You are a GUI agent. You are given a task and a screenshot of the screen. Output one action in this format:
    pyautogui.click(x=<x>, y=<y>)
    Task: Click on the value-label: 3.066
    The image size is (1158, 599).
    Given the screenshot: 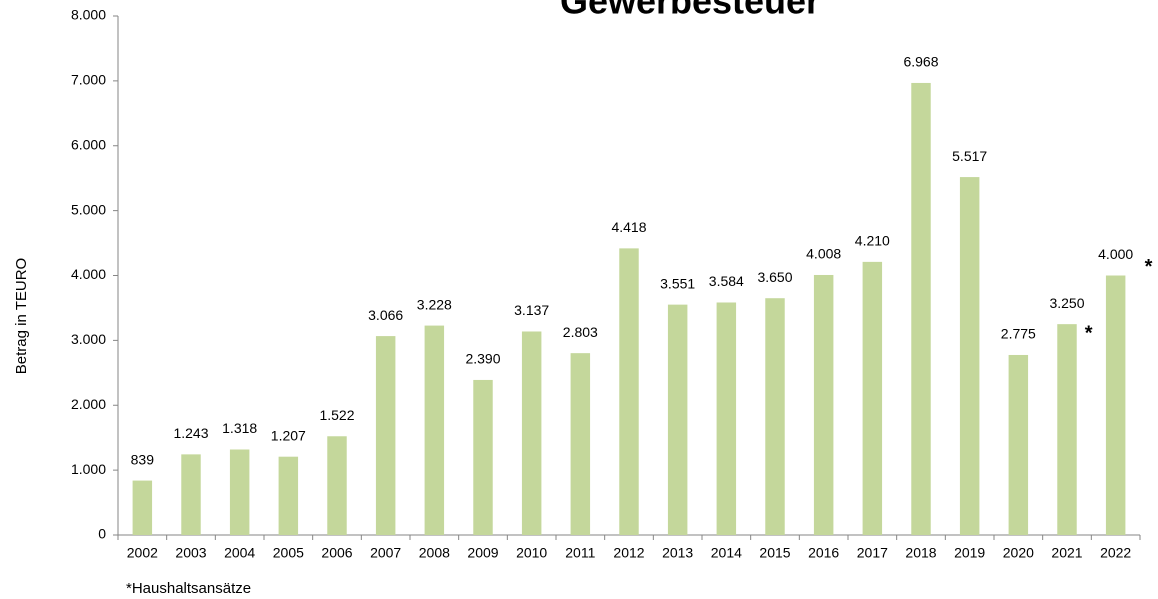 What is the action you would take?
    pyautogui.click(x=385, y=315)
    